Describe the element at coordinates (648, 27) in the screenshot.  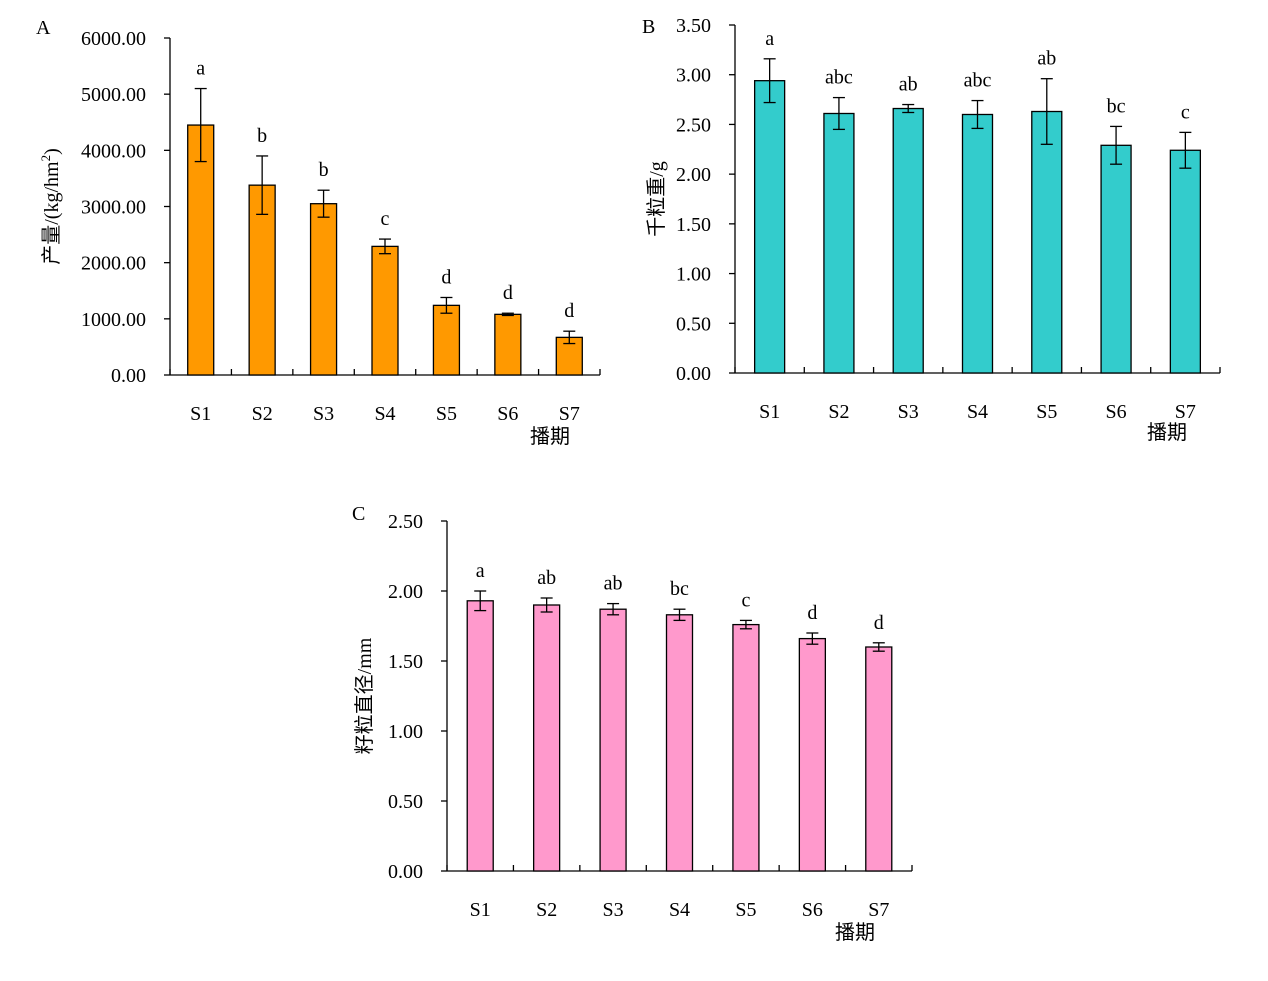
I see `panel-label: B` at that location.